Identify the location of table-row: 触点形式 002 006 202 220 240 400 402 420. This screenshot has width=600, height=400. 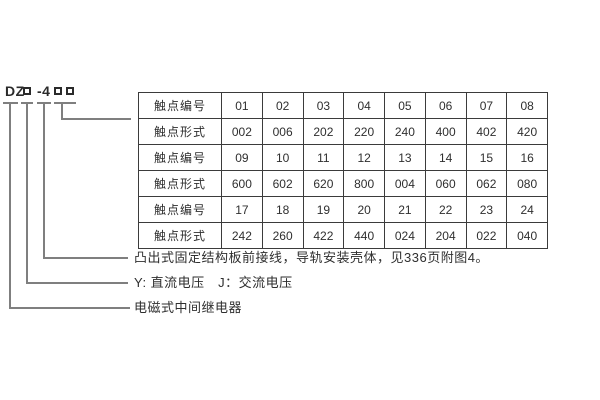
(343, 131).